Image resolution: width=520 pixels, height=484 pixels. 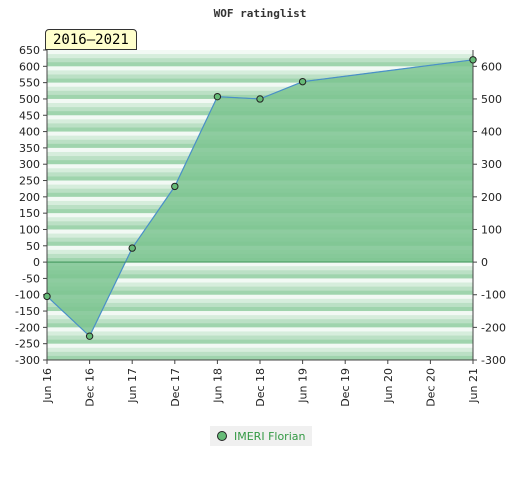 I want to click on y-tick-label: -300, so click(x=27, y=360).